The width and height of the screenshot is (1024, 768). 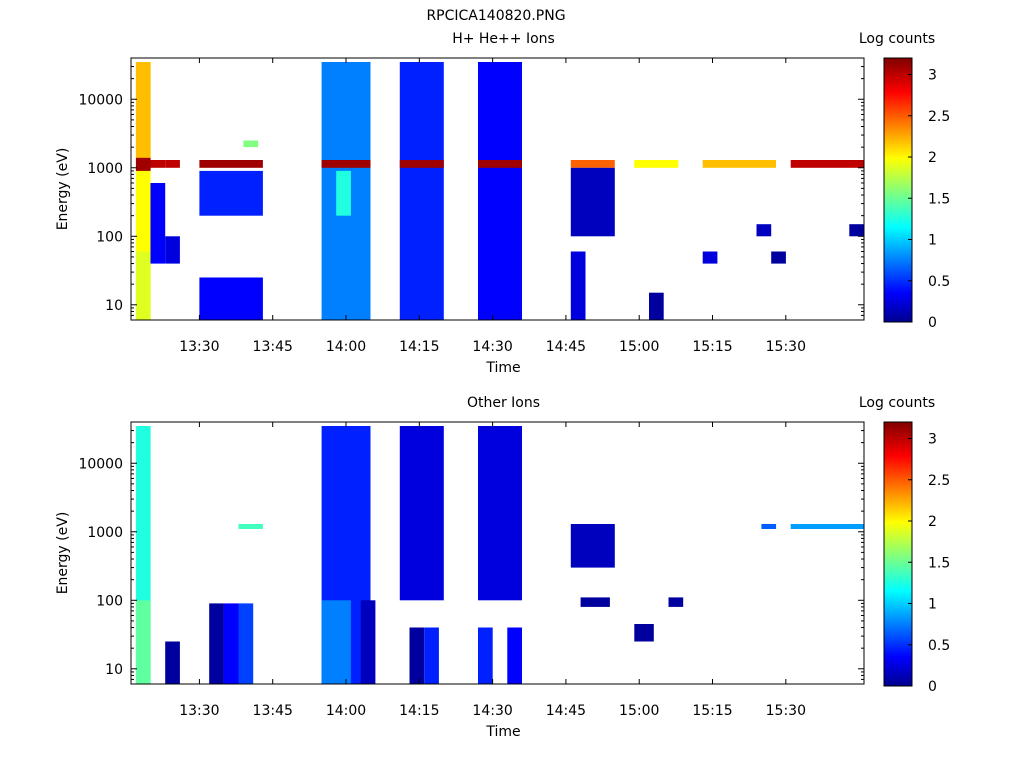 I want to click on x-tick-label: 14:00, so click(x=346, y=711).